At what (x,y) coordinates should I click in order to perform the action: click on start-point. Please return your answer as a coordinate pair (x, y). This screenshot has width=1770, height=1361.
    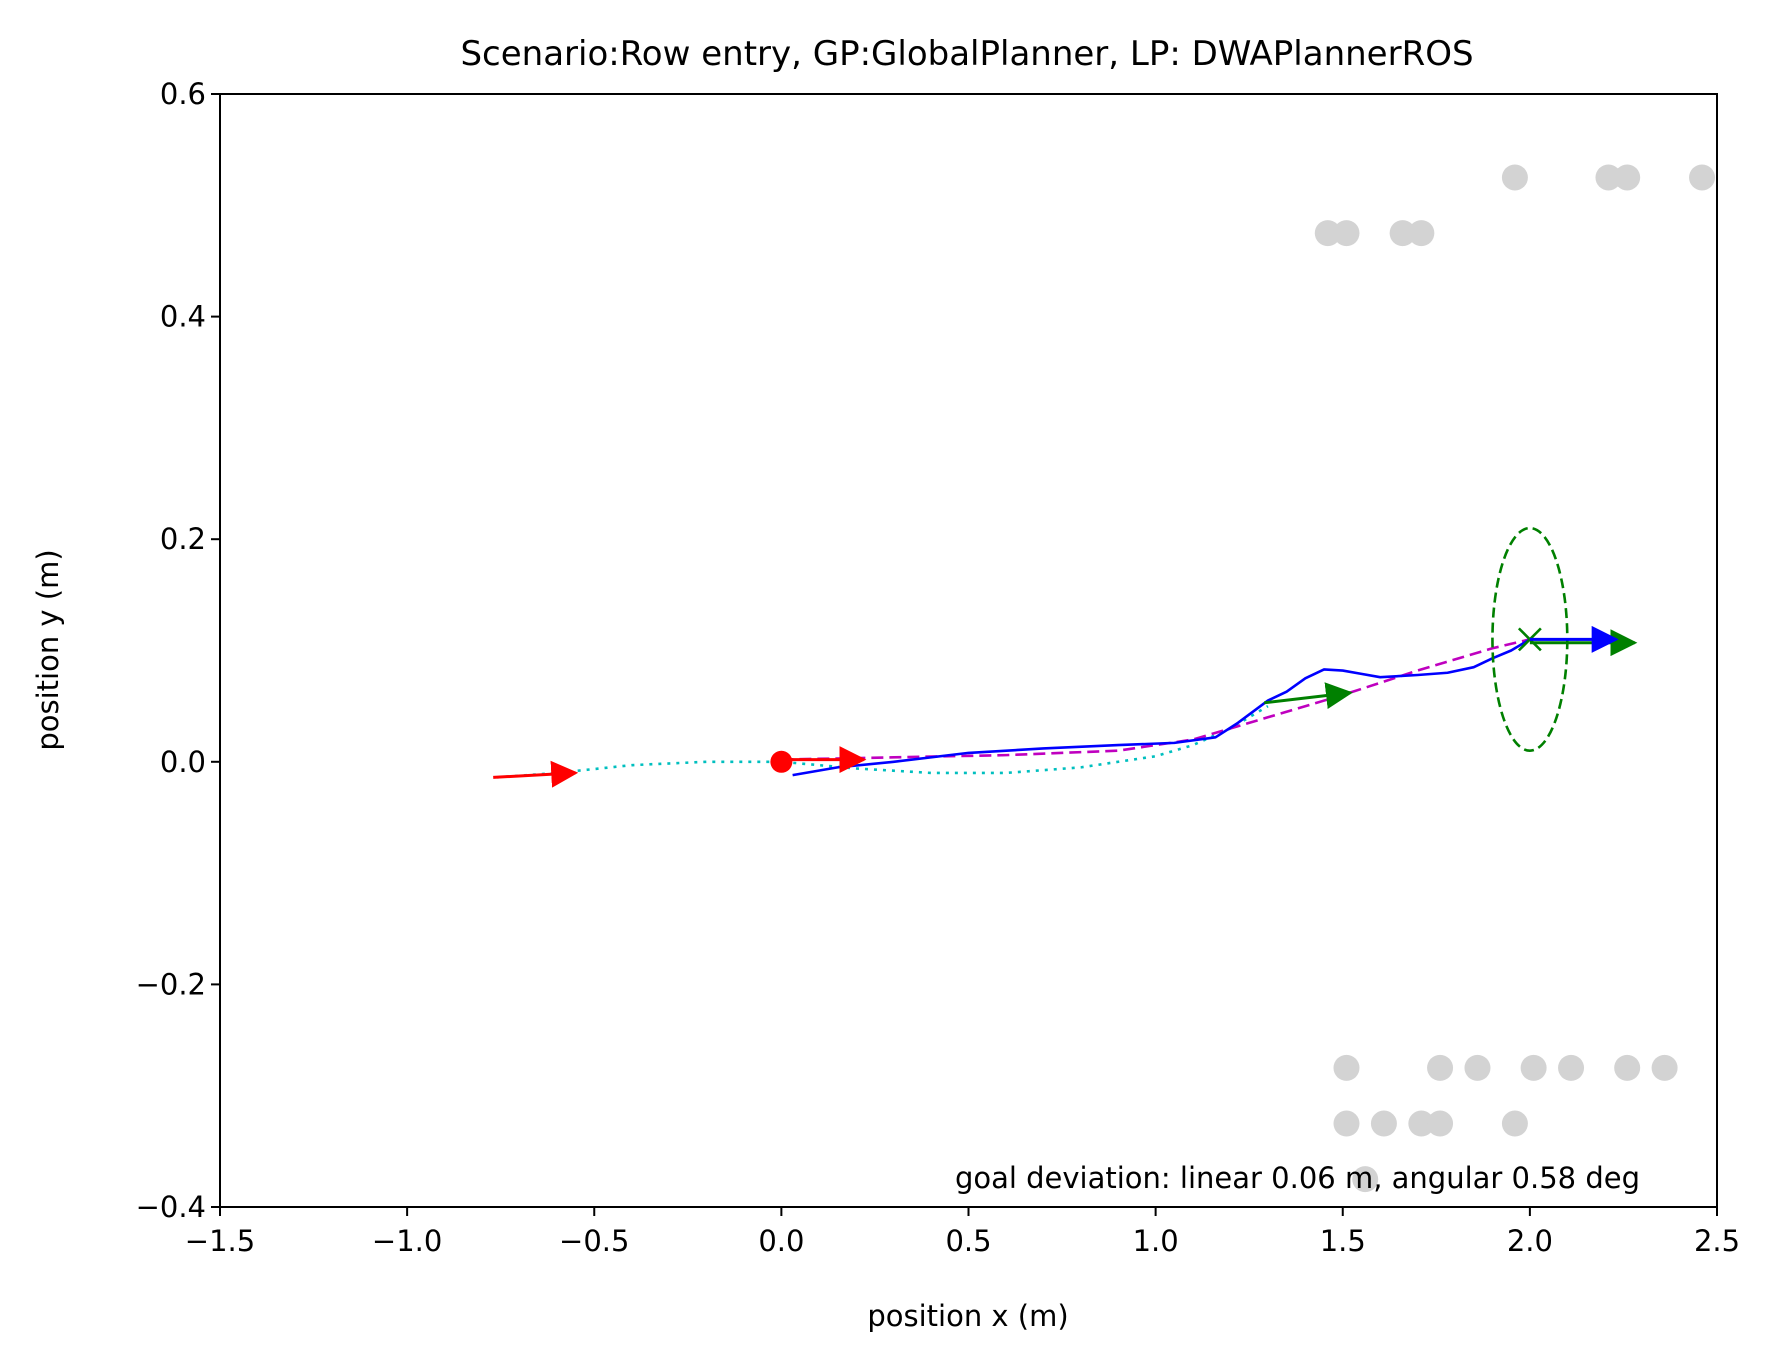
    Looking at the image, I should click on (781, 761).